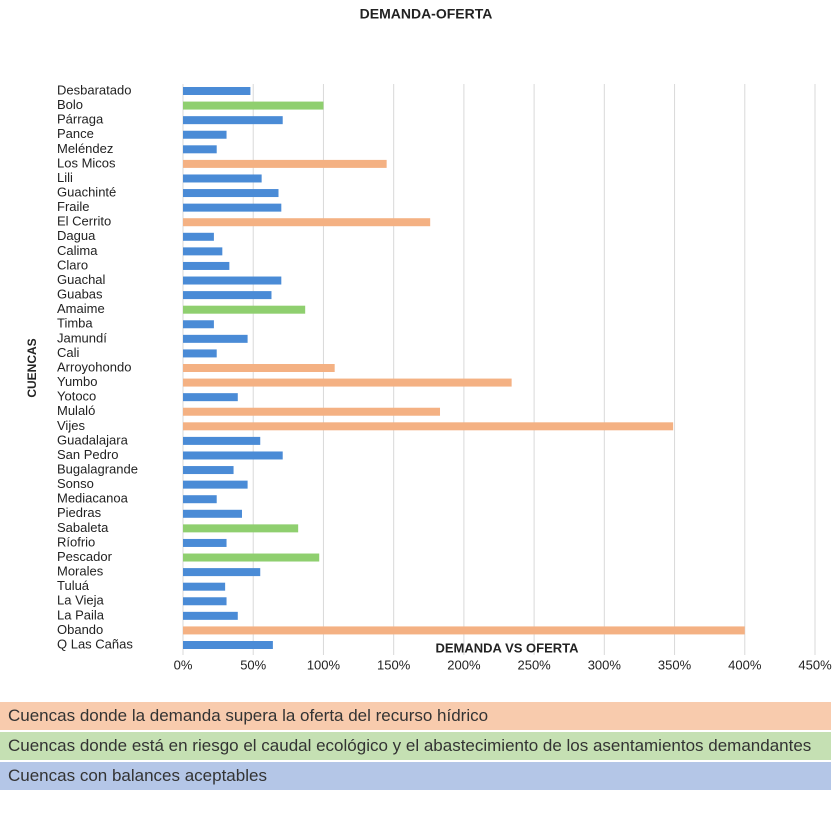  What do you see at coordinates (415, 777) in the screenshot?
I see `legend-entry: Cuencas con balances aceptables` at bounding box center [415, 777].